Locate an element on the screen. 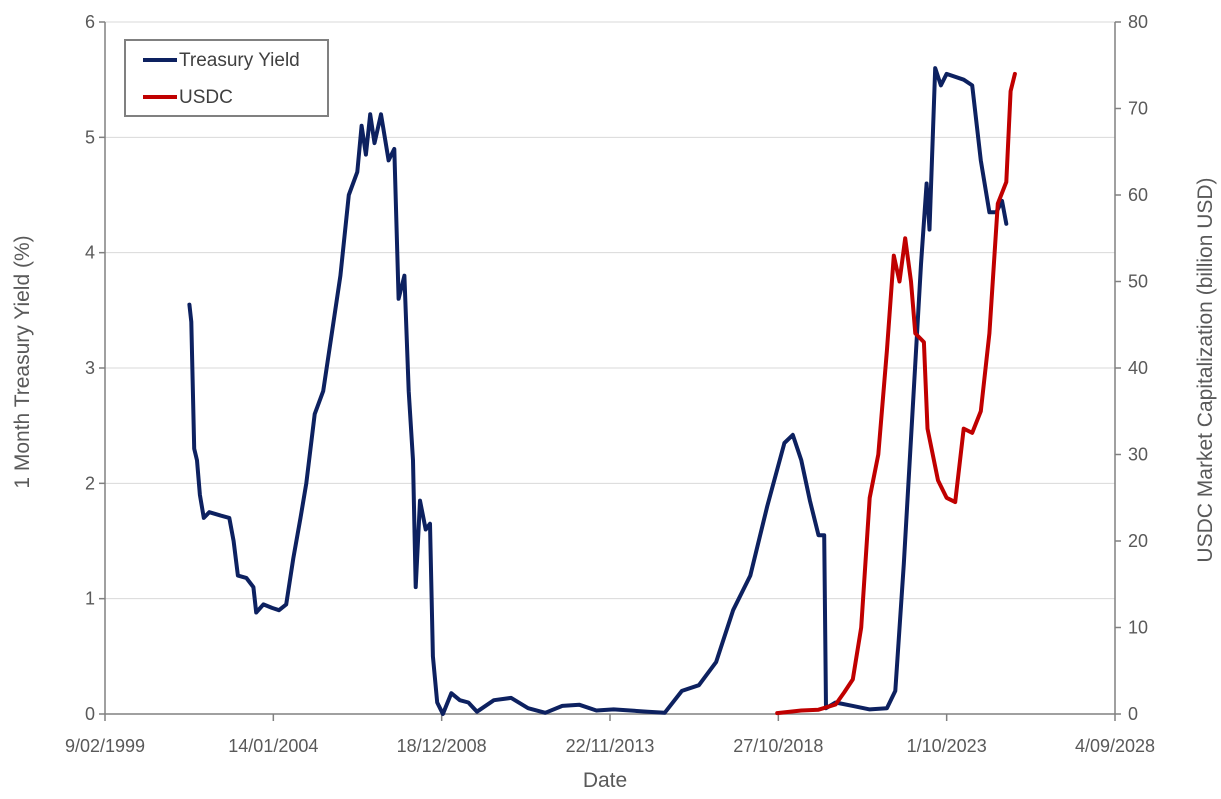  y-axis-right-title: USDC Market Capitalization (billion USD) is located at coordinates (1205, 369).